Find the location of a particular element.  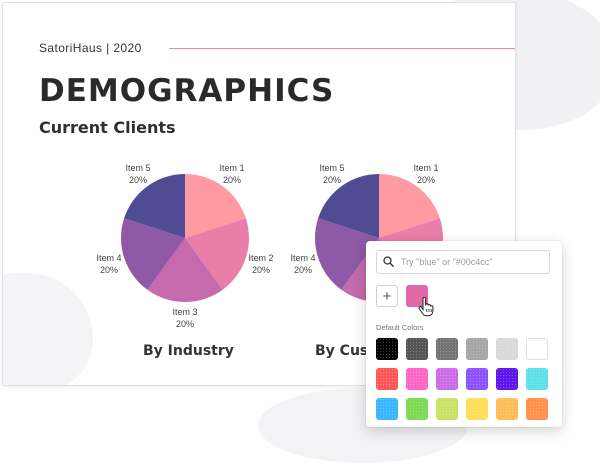

color-swatch-coral-red is located at coordinates (387, 379).